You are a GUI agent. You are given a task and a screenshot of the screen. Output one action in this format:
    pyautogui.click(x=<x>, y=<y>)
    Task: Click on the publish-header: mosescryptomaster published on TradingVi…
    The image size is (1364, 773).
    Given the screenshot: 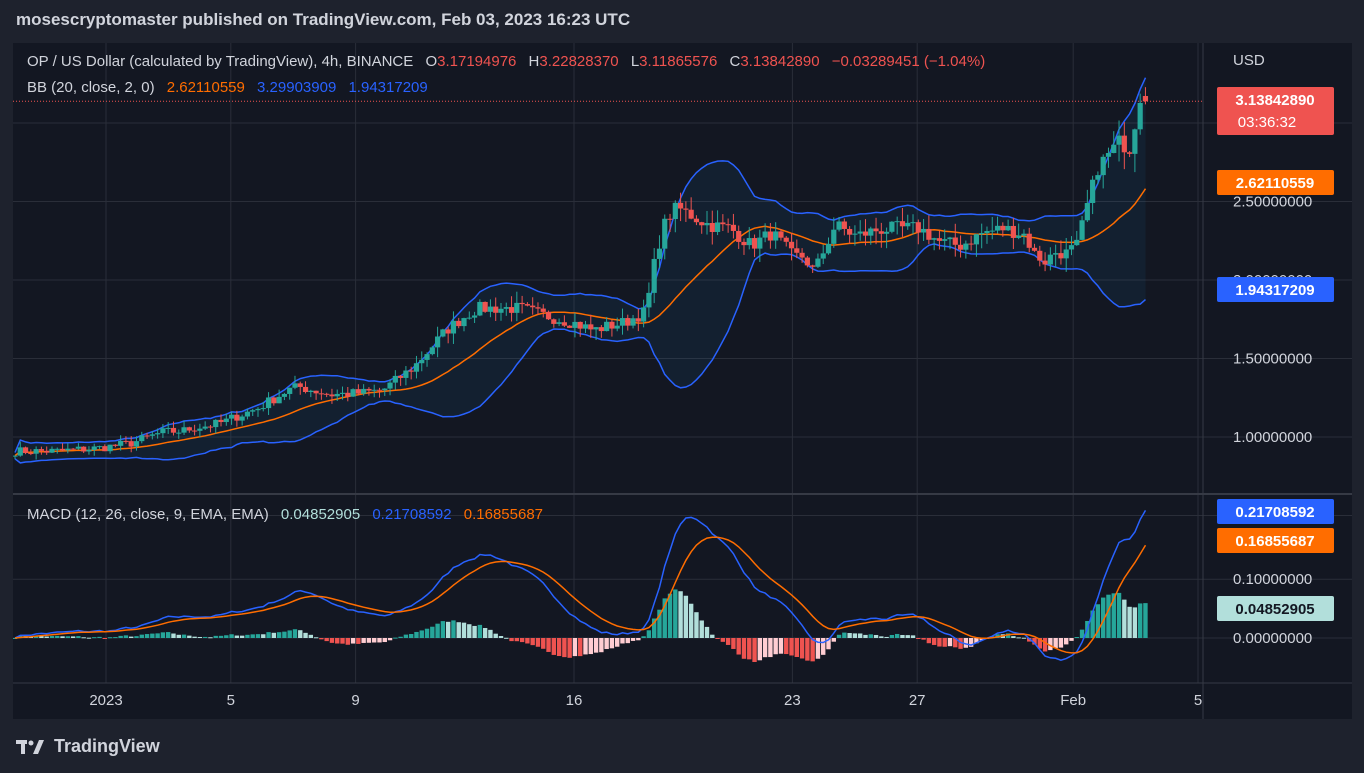 What is the action you would take?
    pyautogui.click(x=323, y=19)
    